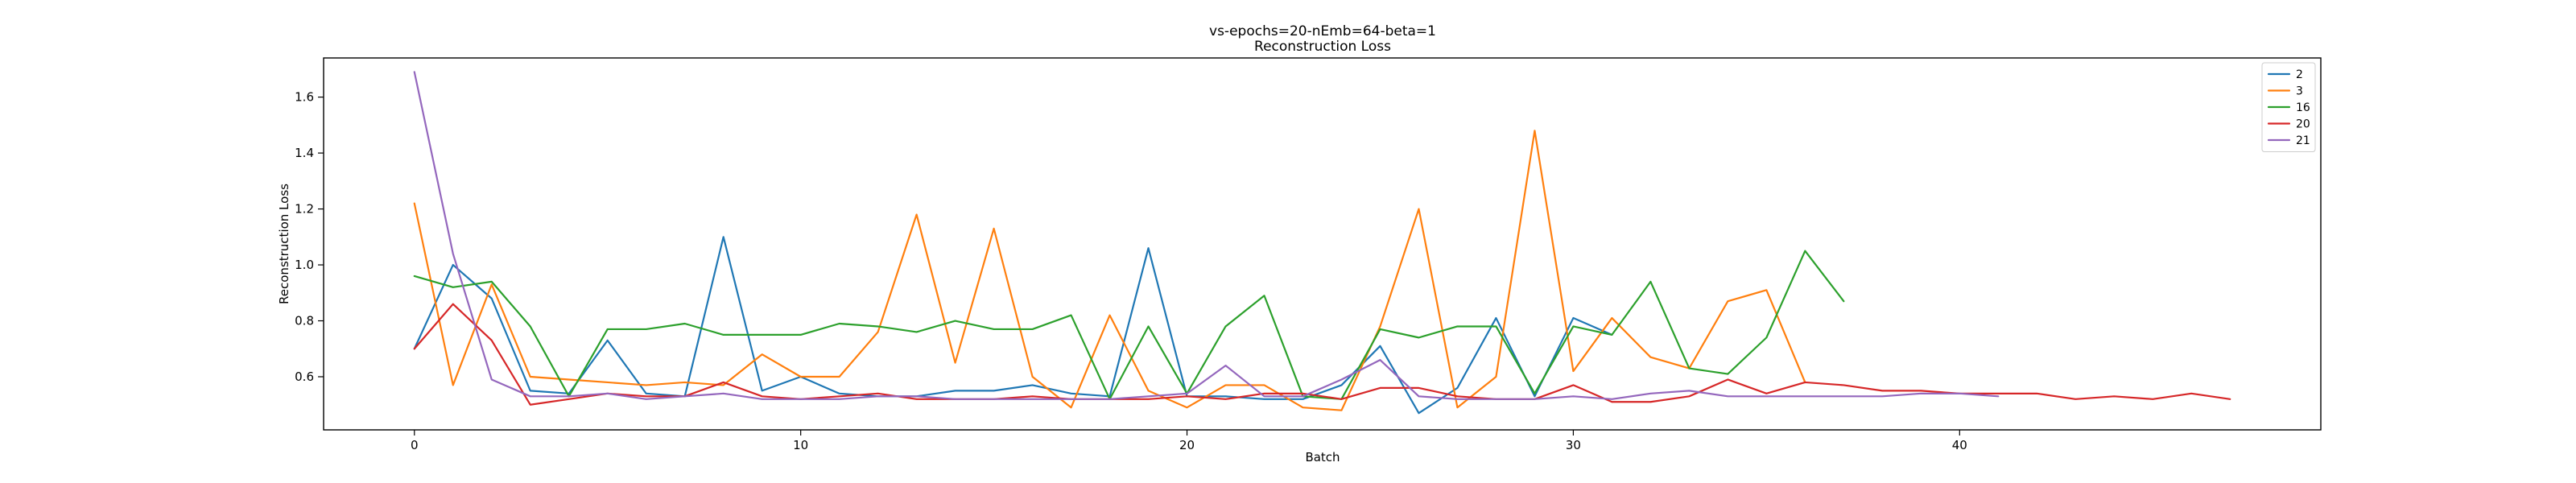 This screenshot has width=2576, height=483. What do you see at coordinates (2299, 74) in the screenshot?
I see `legend-label-2: 2` at bounding box center [2299, 74].